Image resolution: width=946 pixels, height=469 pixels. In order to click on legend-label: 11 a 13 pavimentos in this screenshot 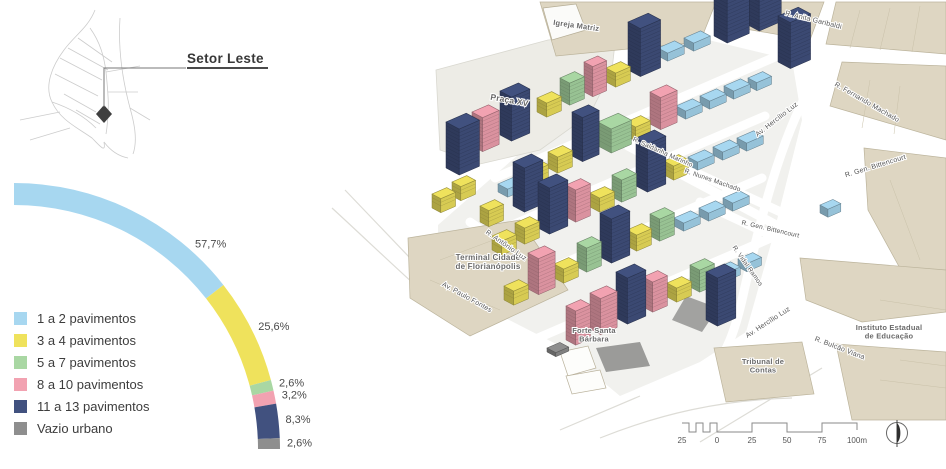, I will do `click(93, 406)`.